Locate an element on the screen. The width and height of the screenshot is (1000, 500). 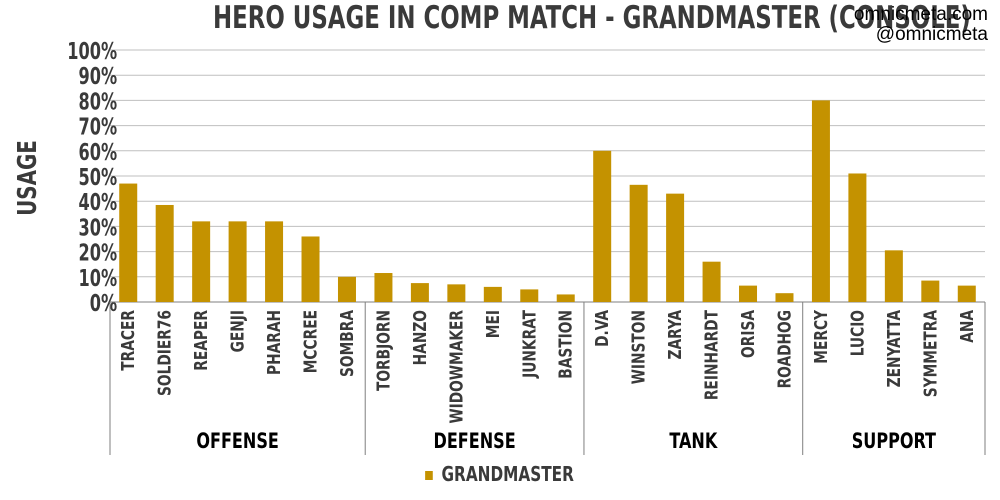
y-tick-label: 90% is located at coordinates (98, 76).